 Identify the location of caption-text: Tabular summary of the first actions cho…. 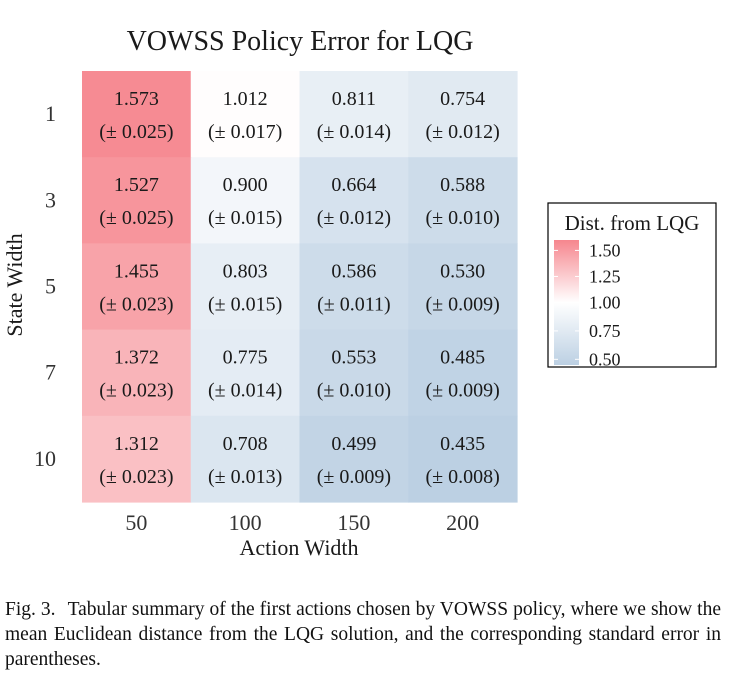
(363, 634).